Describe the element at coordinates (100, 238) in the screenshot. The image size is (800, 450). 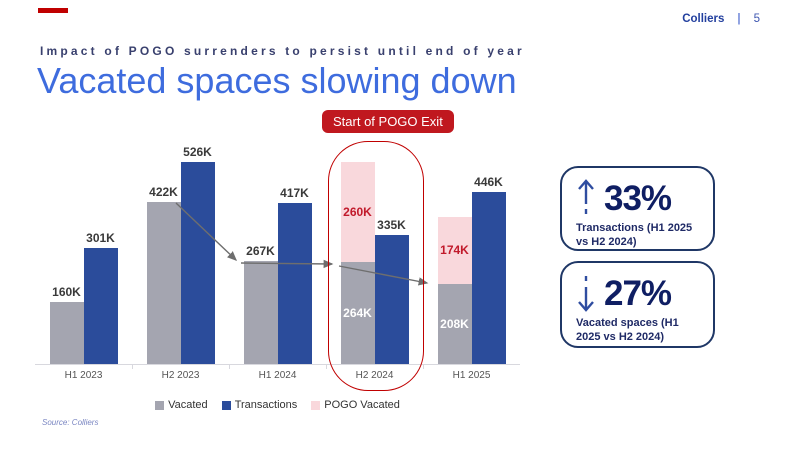
I see `transactions-value-label: 301K` at that location.